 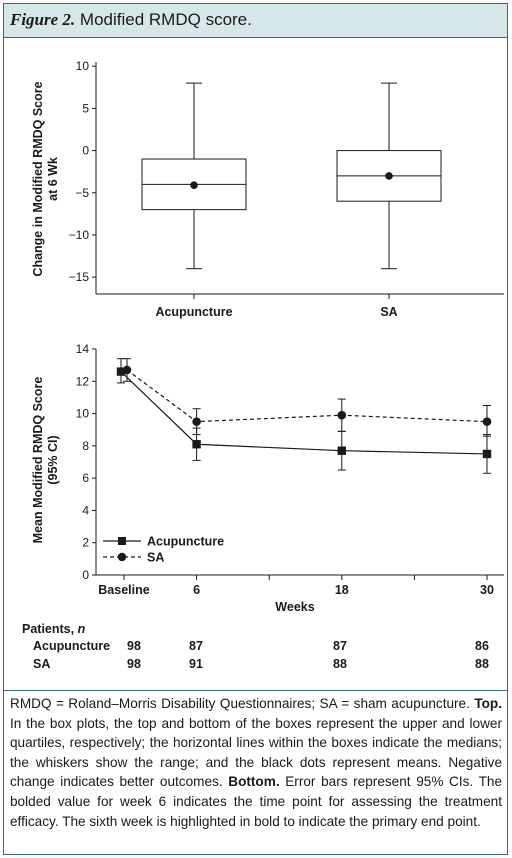 What do you see at coordinates (255, 690) in the screenshot?
I see `caption-divider` at bounding box center [255, 690].